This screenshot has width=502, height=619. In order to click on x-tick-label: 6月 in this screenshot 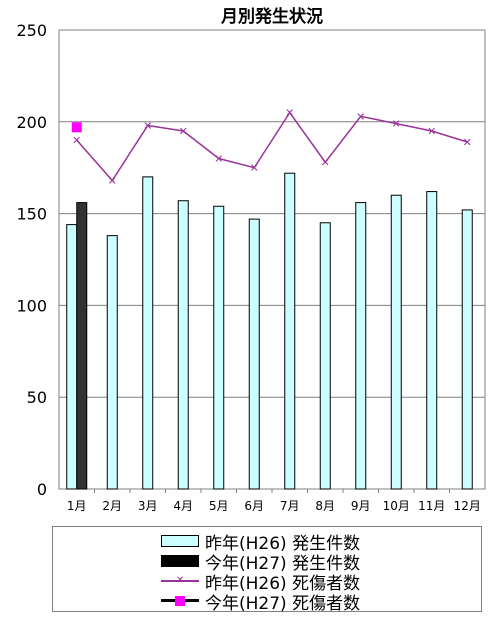, I will do `click(254, 506)`.